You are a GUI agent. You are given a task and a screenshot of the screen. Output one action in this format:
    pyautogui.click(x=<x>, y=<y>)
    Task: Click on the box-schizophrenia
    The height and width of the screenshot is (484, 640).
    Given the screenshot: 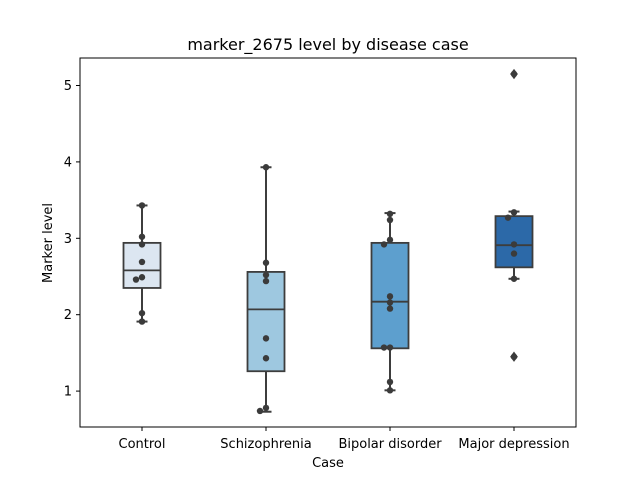 What is the action you would take?
    pyautogui.click(x=266, y=289)
    